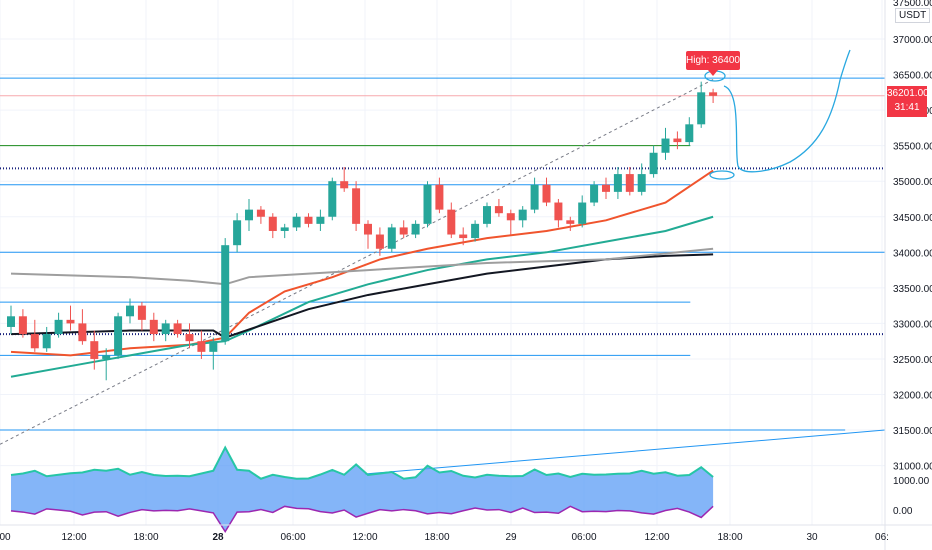 The image size is (932, 550). Describe the element at coordinates (912, 289) in the screenshot. I see `price-tick: 33500.00` at that location.